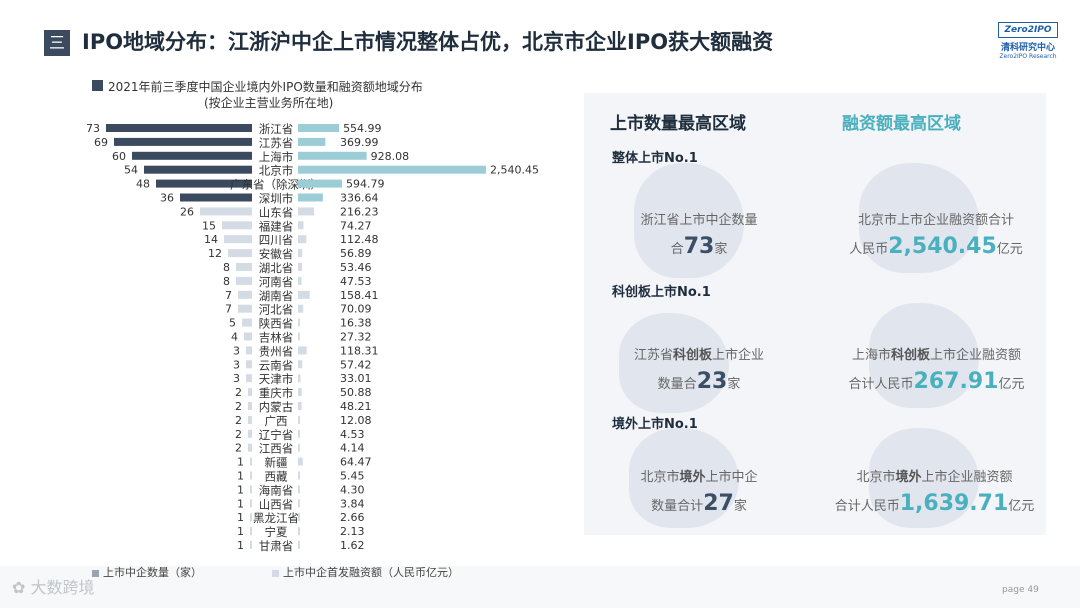 Image resolution: width=1080 pixels, height=608 pixels. Describe the element at coordinates (356, 323) in the screenshot. I see `amount-label: 16.38` at that location.